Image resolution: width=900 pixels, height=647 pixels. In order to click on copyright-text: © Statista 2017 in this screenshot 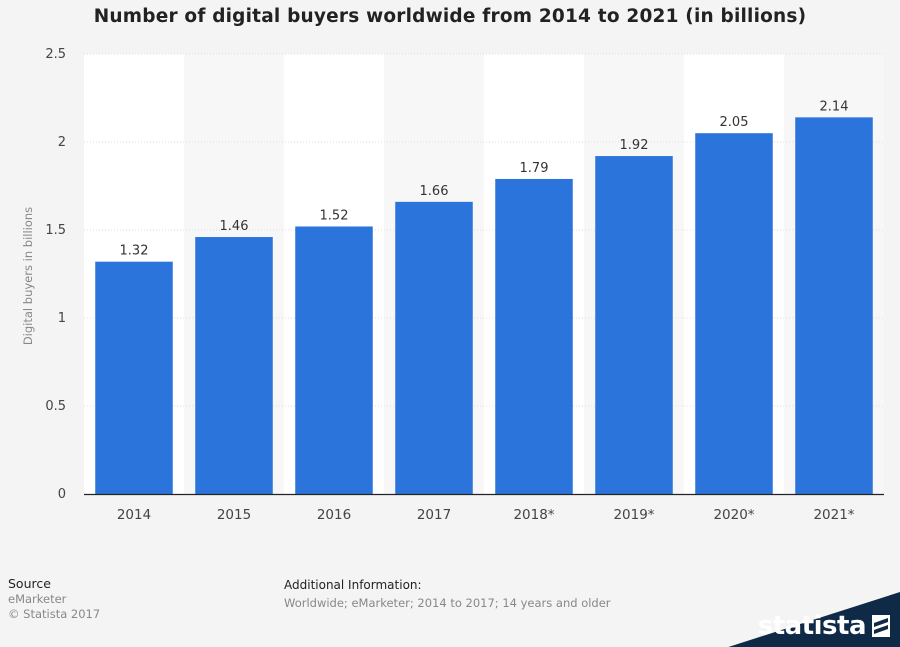, I will do `click(54, 614)`.